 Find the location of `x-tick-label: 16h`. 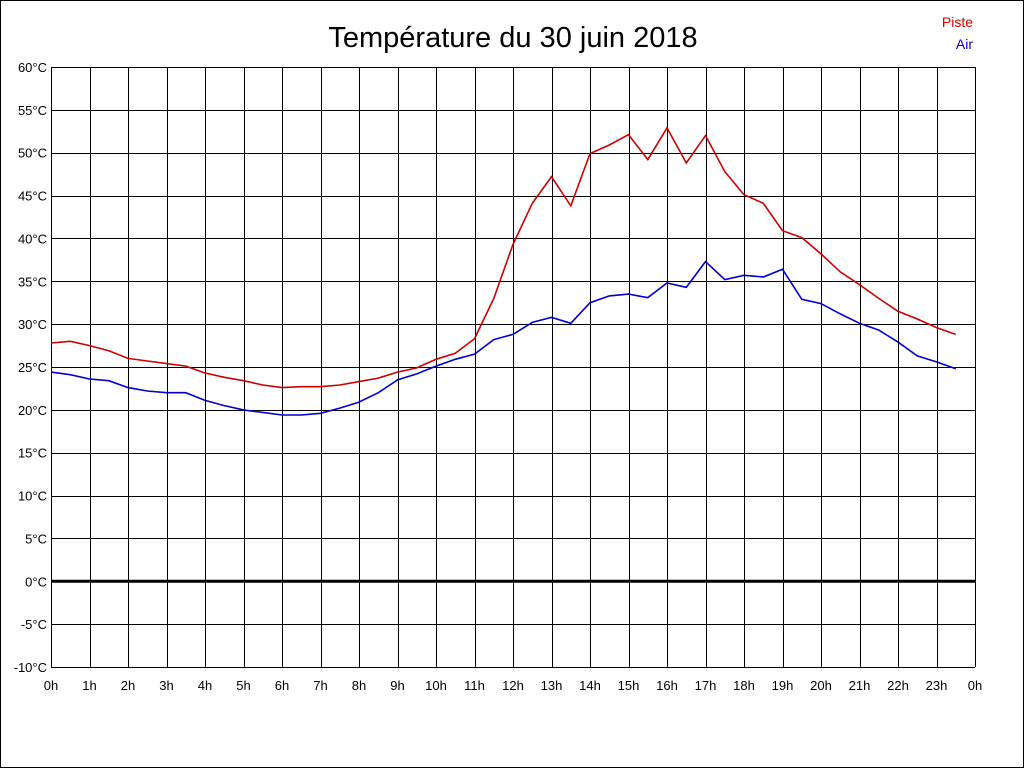

x-tick-label: 16h is located at coordinates (667, 685).